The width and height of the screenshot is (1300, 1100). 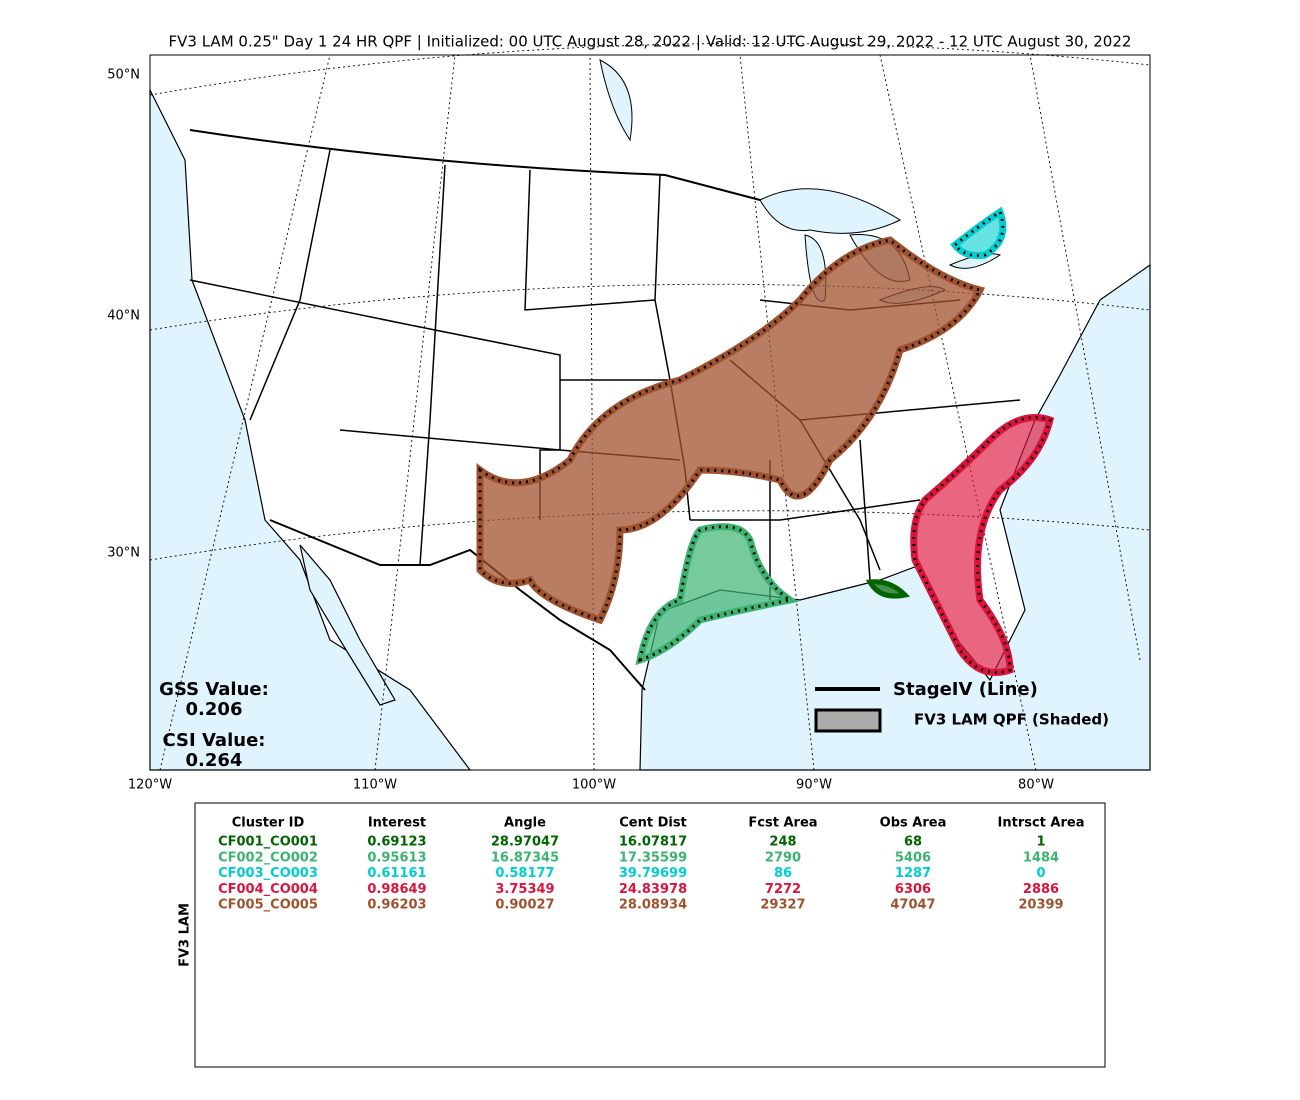 What do you see at coordinates (783, 857) in the screenshot?
I see `table-cell: 2790` at bounding box center [783, 857].